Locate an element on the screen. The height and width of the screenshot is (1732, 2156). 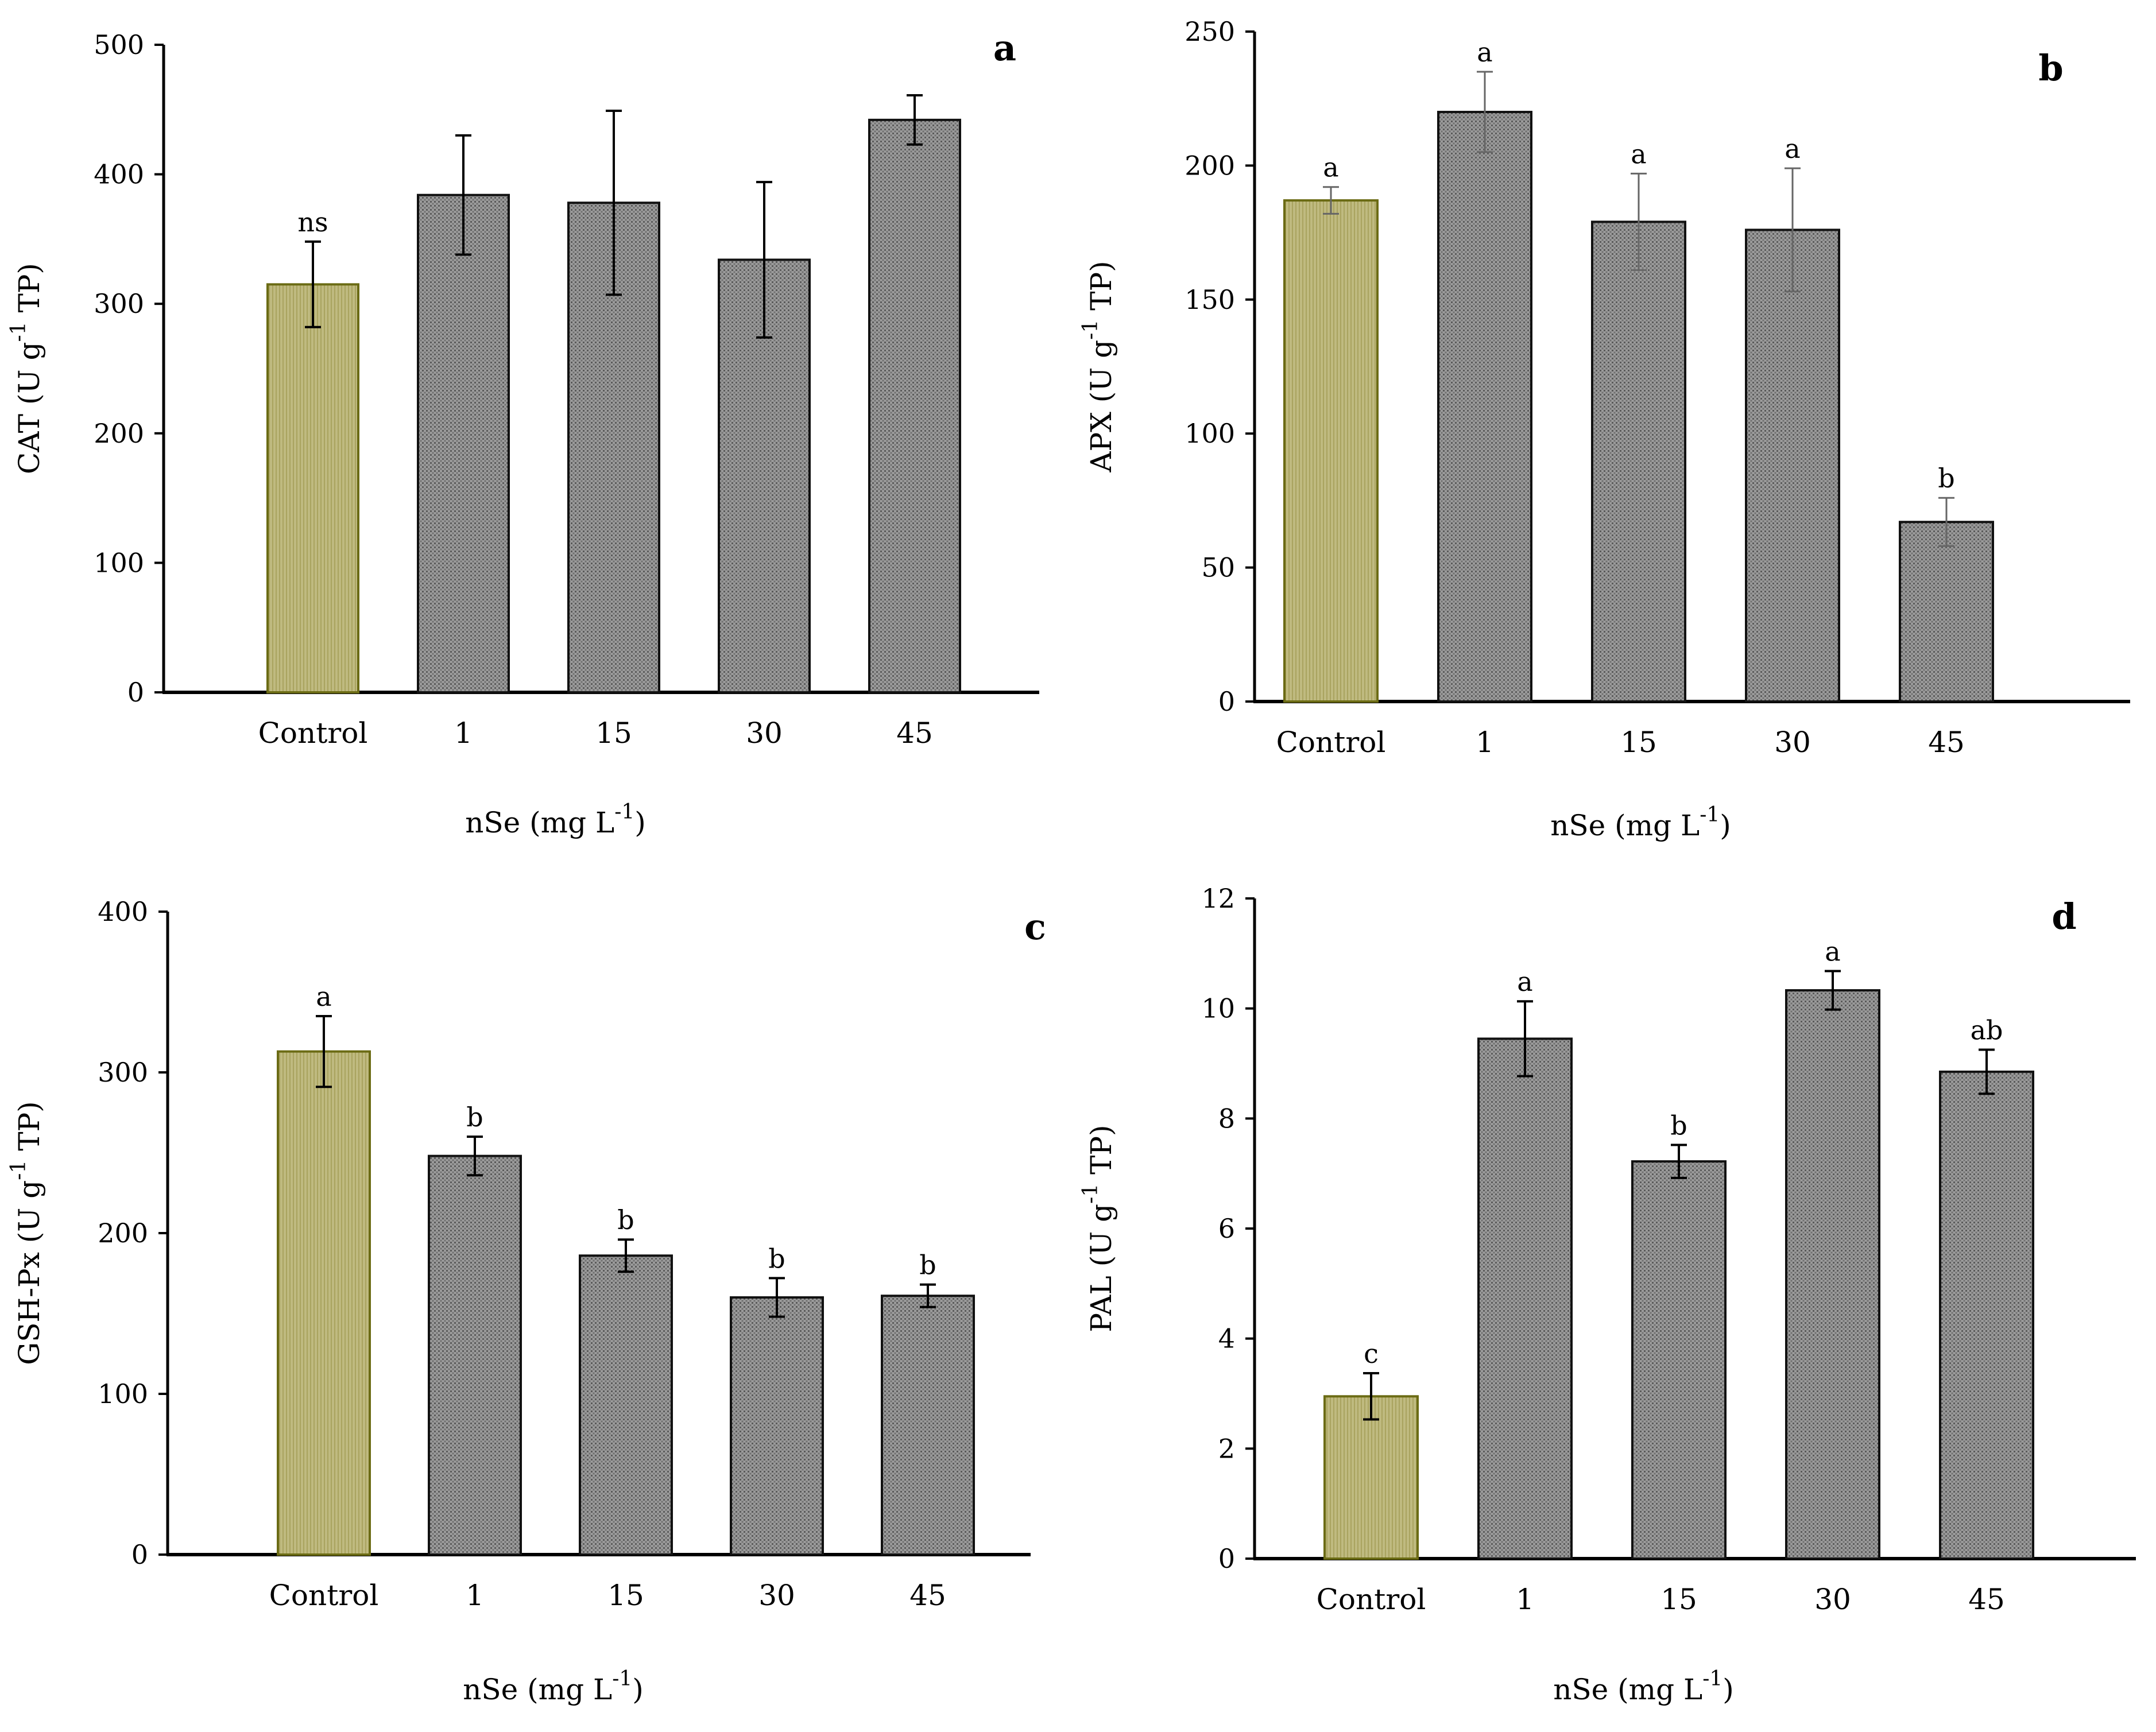
significance-label: ns is located at coordinates (312, 223).